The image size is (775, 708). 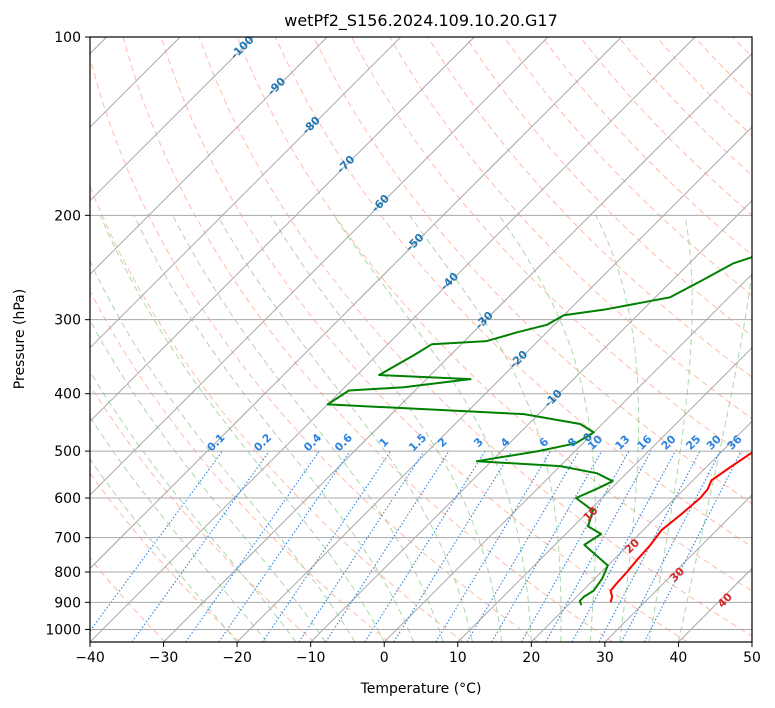 What do you see at coordinates (90, 658) in the screenshot?
I see `x-tick-label: −40` at bounding box center [90, 658].